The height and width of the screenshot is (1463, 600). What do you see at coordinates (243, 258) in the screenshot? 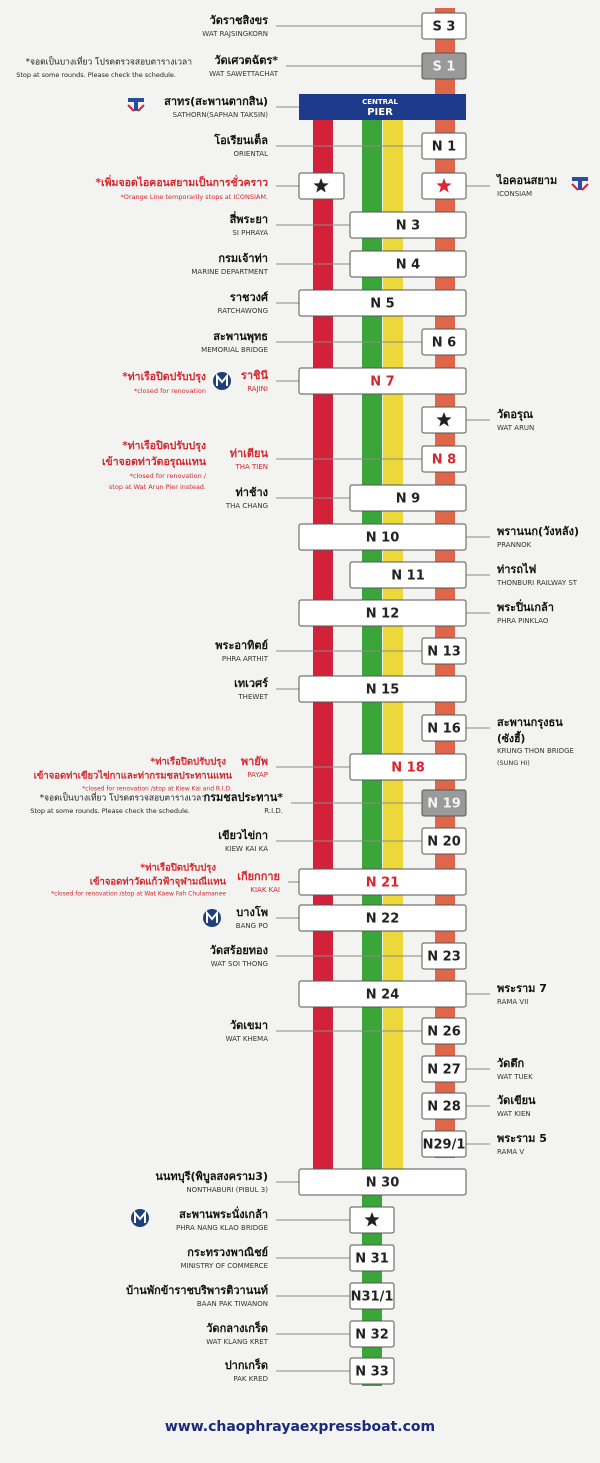
I see `pier-name-thai: กรมเจ้าท่า` at bounding box center [243, 258].